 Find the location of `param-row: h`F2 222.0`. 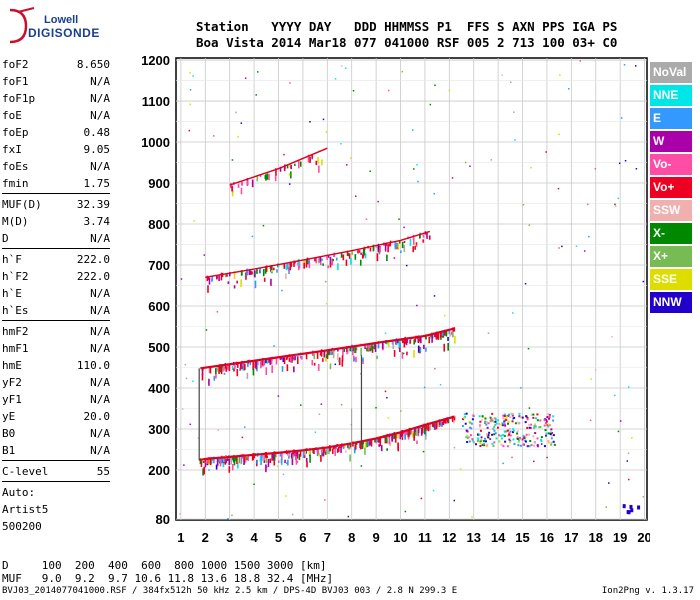

param-row: h`F2 222.0 is located at coordinates (56, 276).